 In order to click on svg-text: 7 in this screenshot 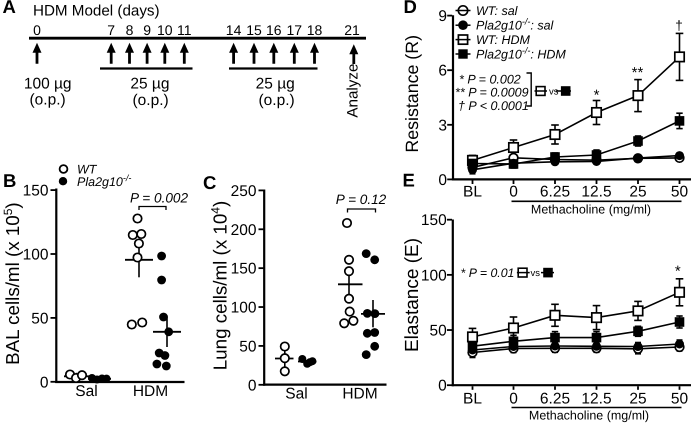, I will do `click(111, 30)`.